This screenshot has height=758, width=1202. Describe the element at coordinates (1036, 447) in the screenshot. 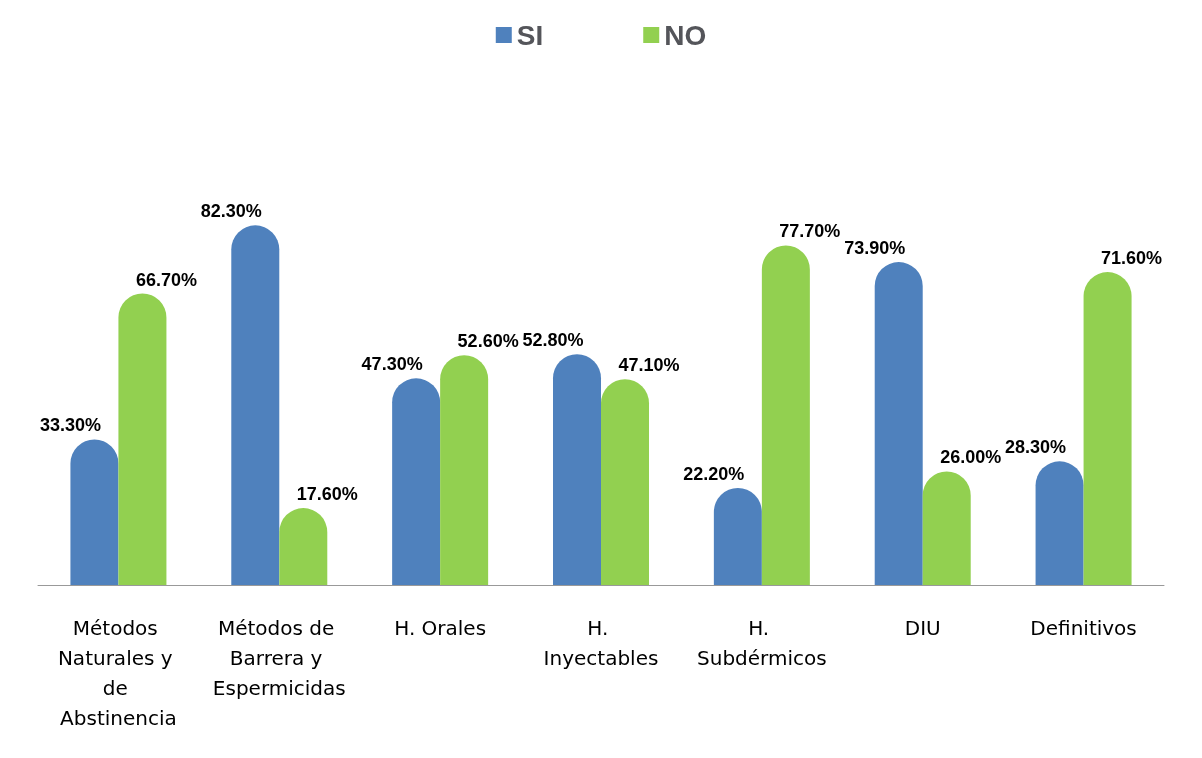

I see `data-label: 28.30%` at that location.